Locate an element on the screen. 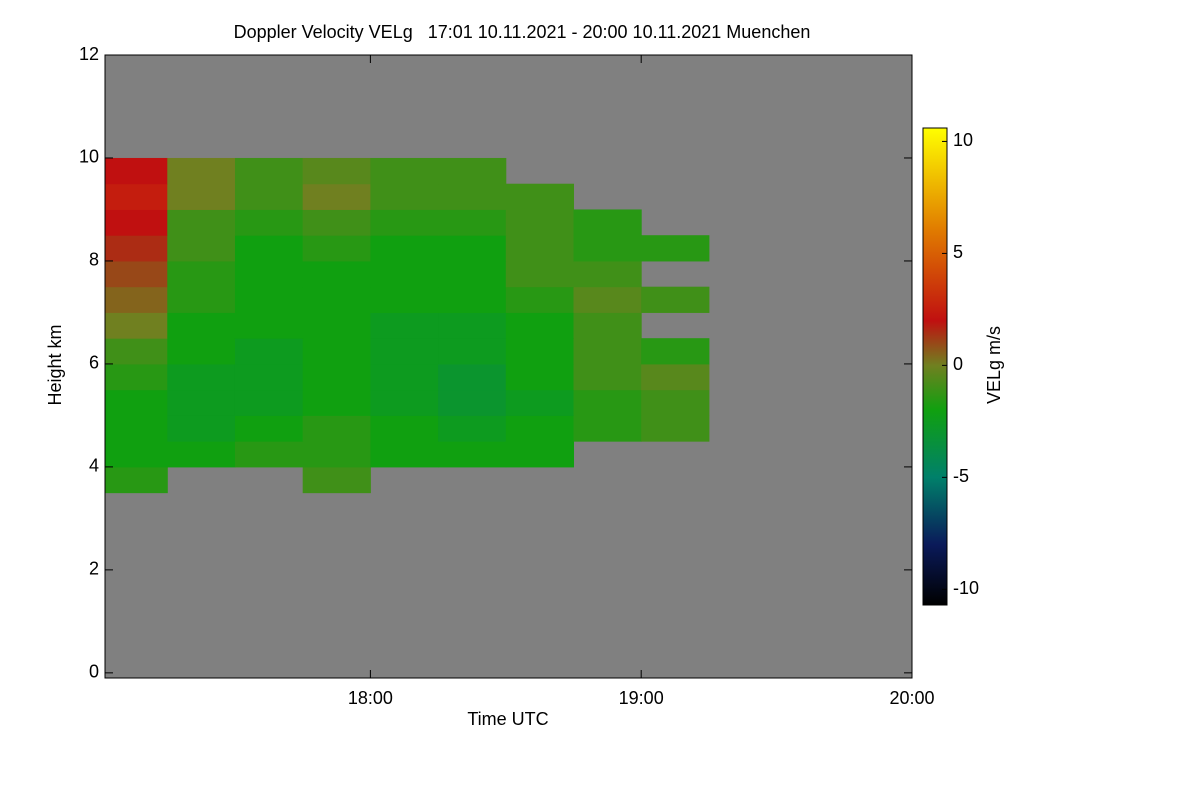  y-tick-label: 12 is located at coordinates (89, 54).